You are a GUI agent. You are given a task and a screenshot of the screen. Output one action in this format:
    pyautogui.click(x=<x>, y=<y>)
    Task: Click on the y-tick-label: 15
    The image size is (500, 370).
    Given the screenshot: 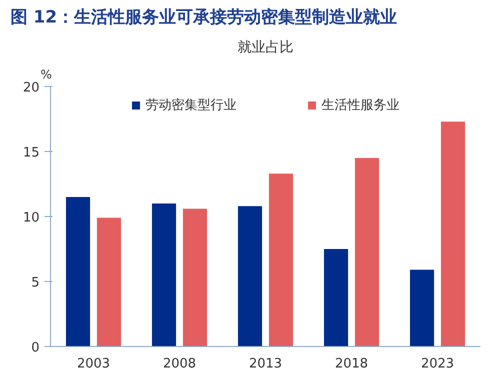 What is the action you would take?
    pyautogui.click(x=31, y=153)
    